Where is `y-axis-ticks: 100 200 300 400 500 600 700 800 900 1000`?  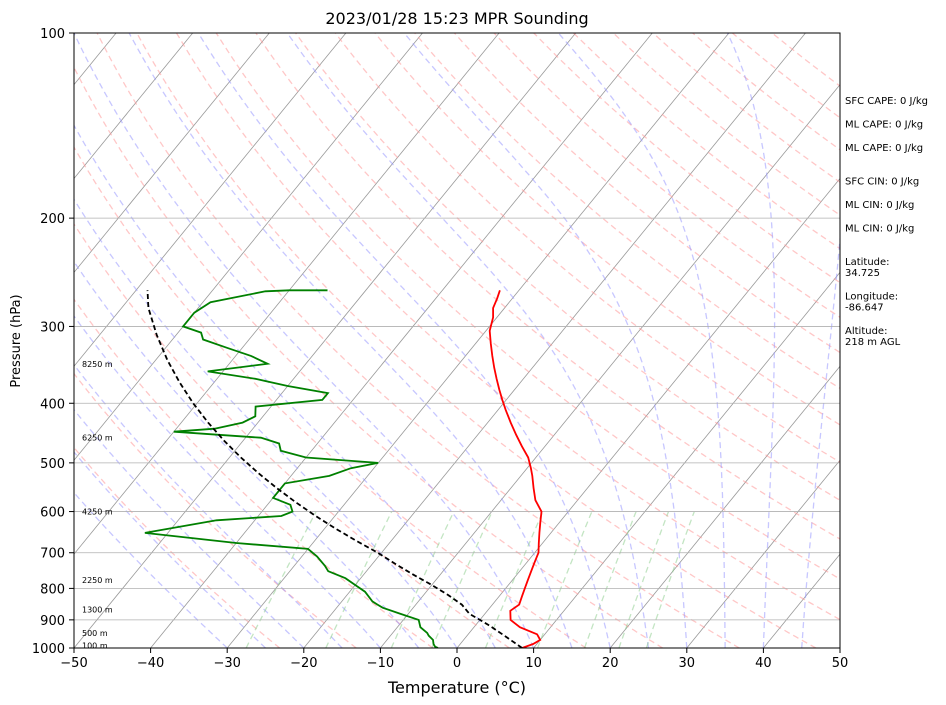 y-axis-ticks: 100 200 300 400 500 600 700 800 900 1000 is located at coordinates (53, 342).